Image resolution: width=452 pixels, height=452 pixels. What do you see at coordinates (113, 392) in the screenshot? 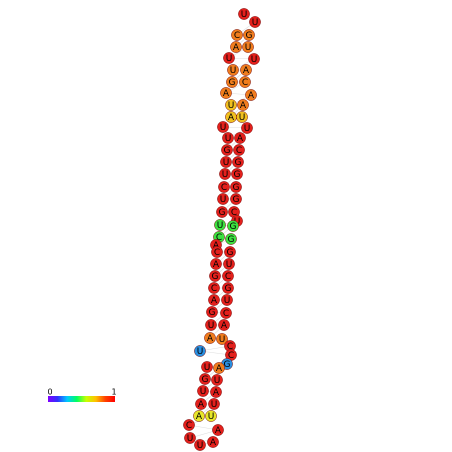
I see `colorbar-max-label: 1` at bounding box center [113, 392].